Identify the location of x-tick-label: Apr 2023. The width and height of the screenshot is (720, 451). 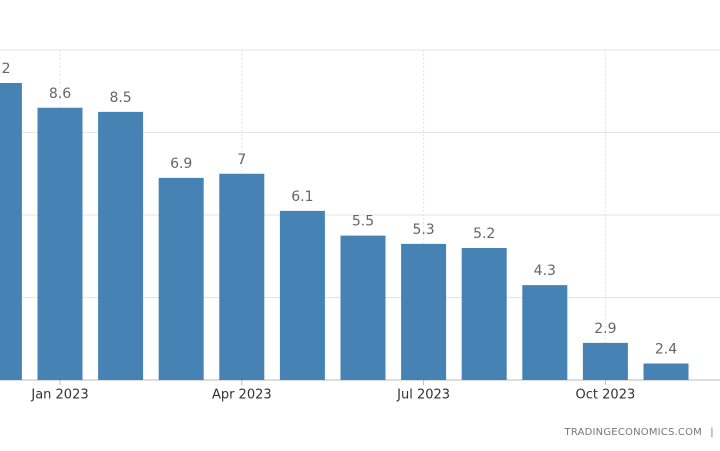
(242, 395).